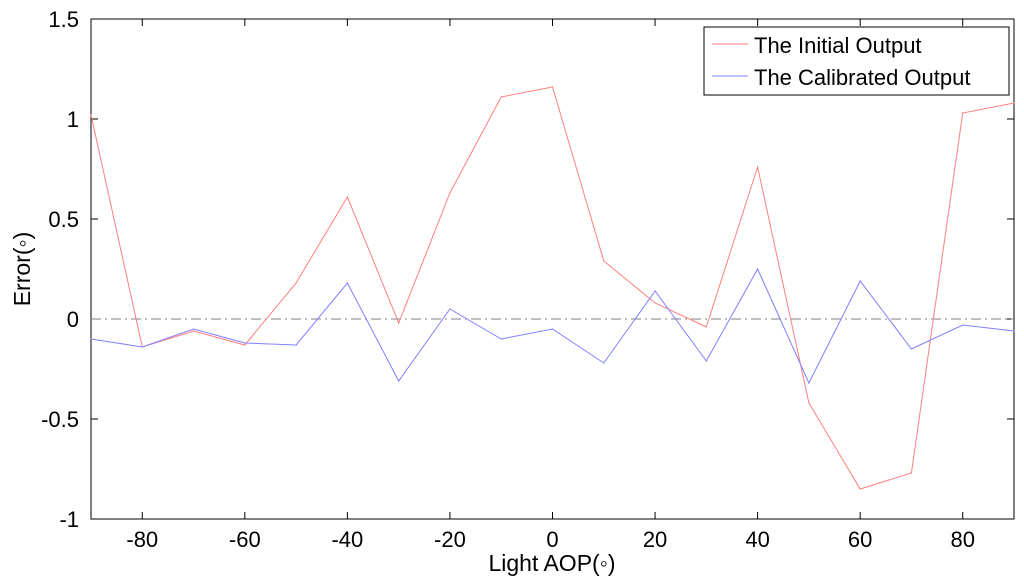  Describe the element at coordinates (63, 219) in the screenshot. I see `y-tick-label: 0.5` at that location.